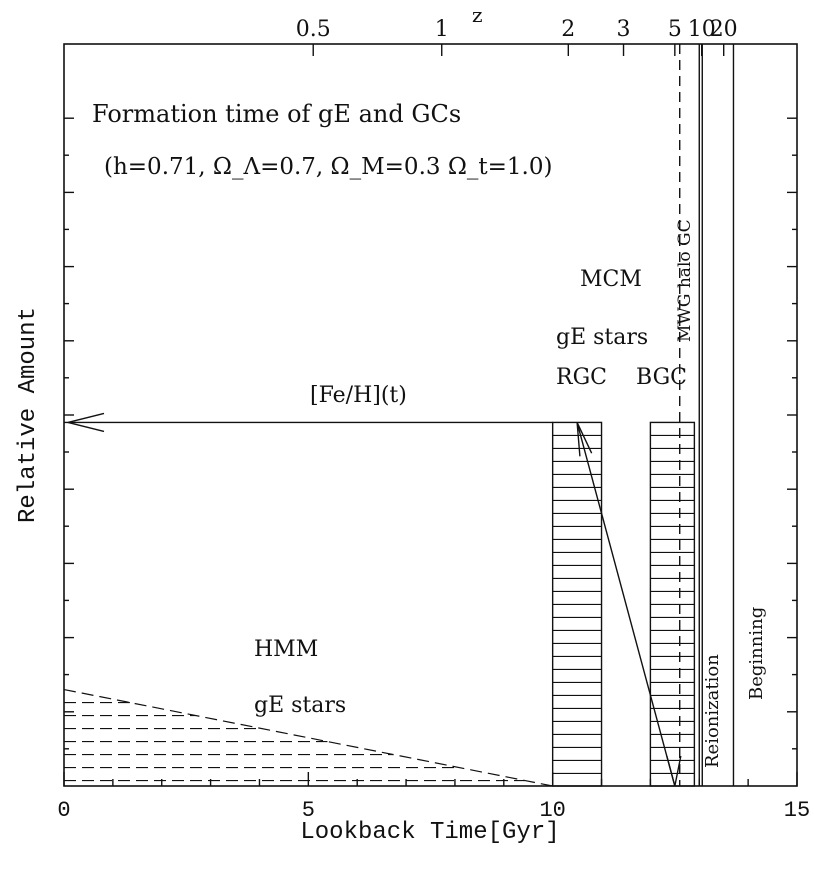 The width and height of the screenshot is (814, 874). What do you see at coordinates (477, 15) in the screenshot?
I see `top-axis-label: z` at bounding box center [477, 15].